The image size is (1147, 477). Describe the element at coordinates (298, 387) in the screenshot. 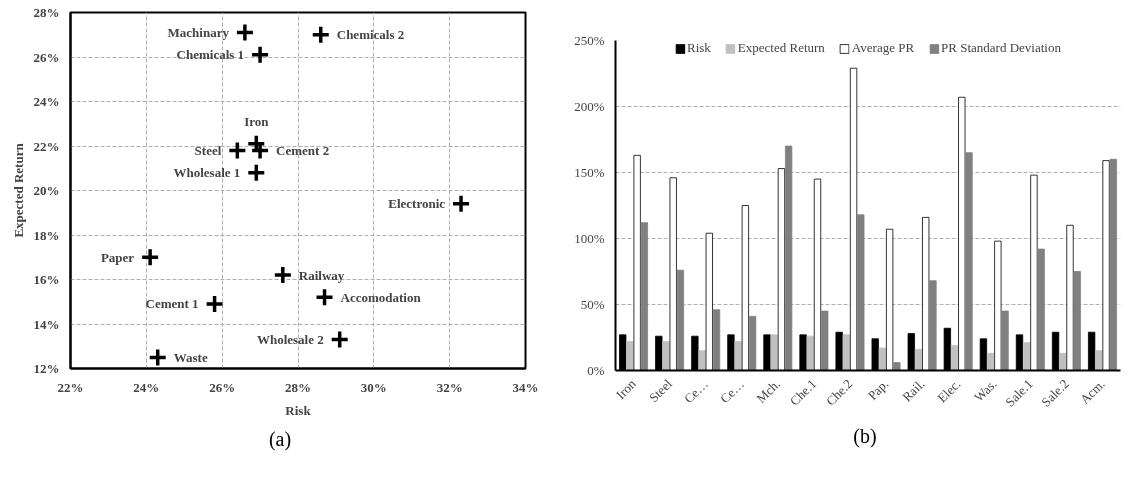

I see `x-tick-label: 28%` at that location.